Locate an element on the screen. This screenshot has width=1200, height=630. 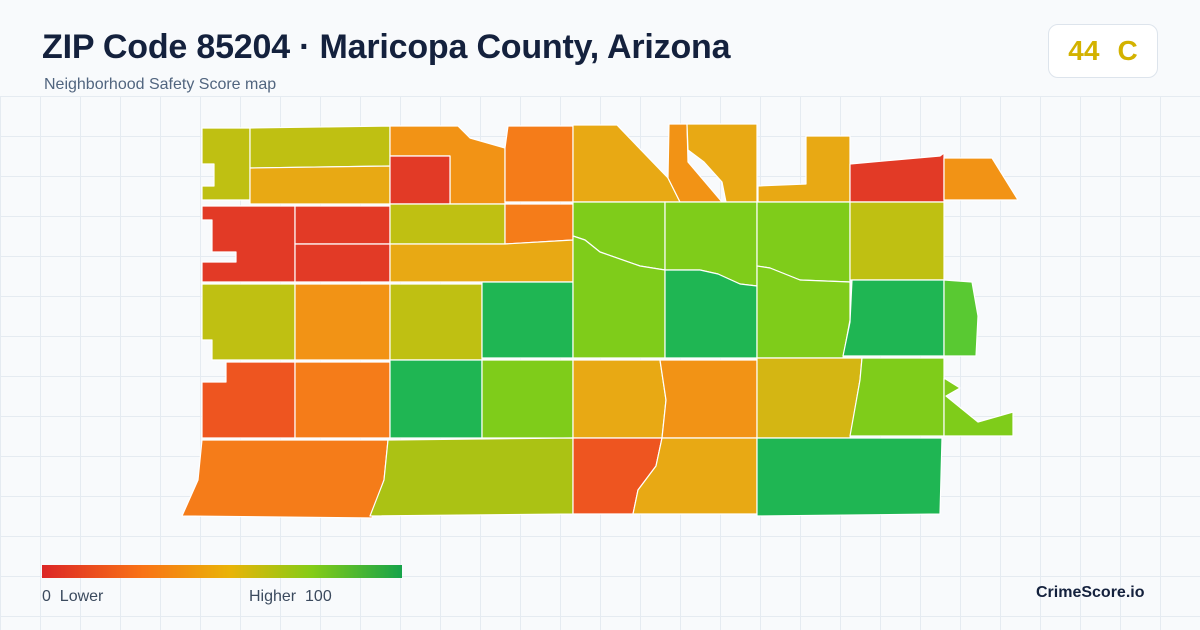
legend-low-label: 0 Lower is located at coordinates (72, 597).